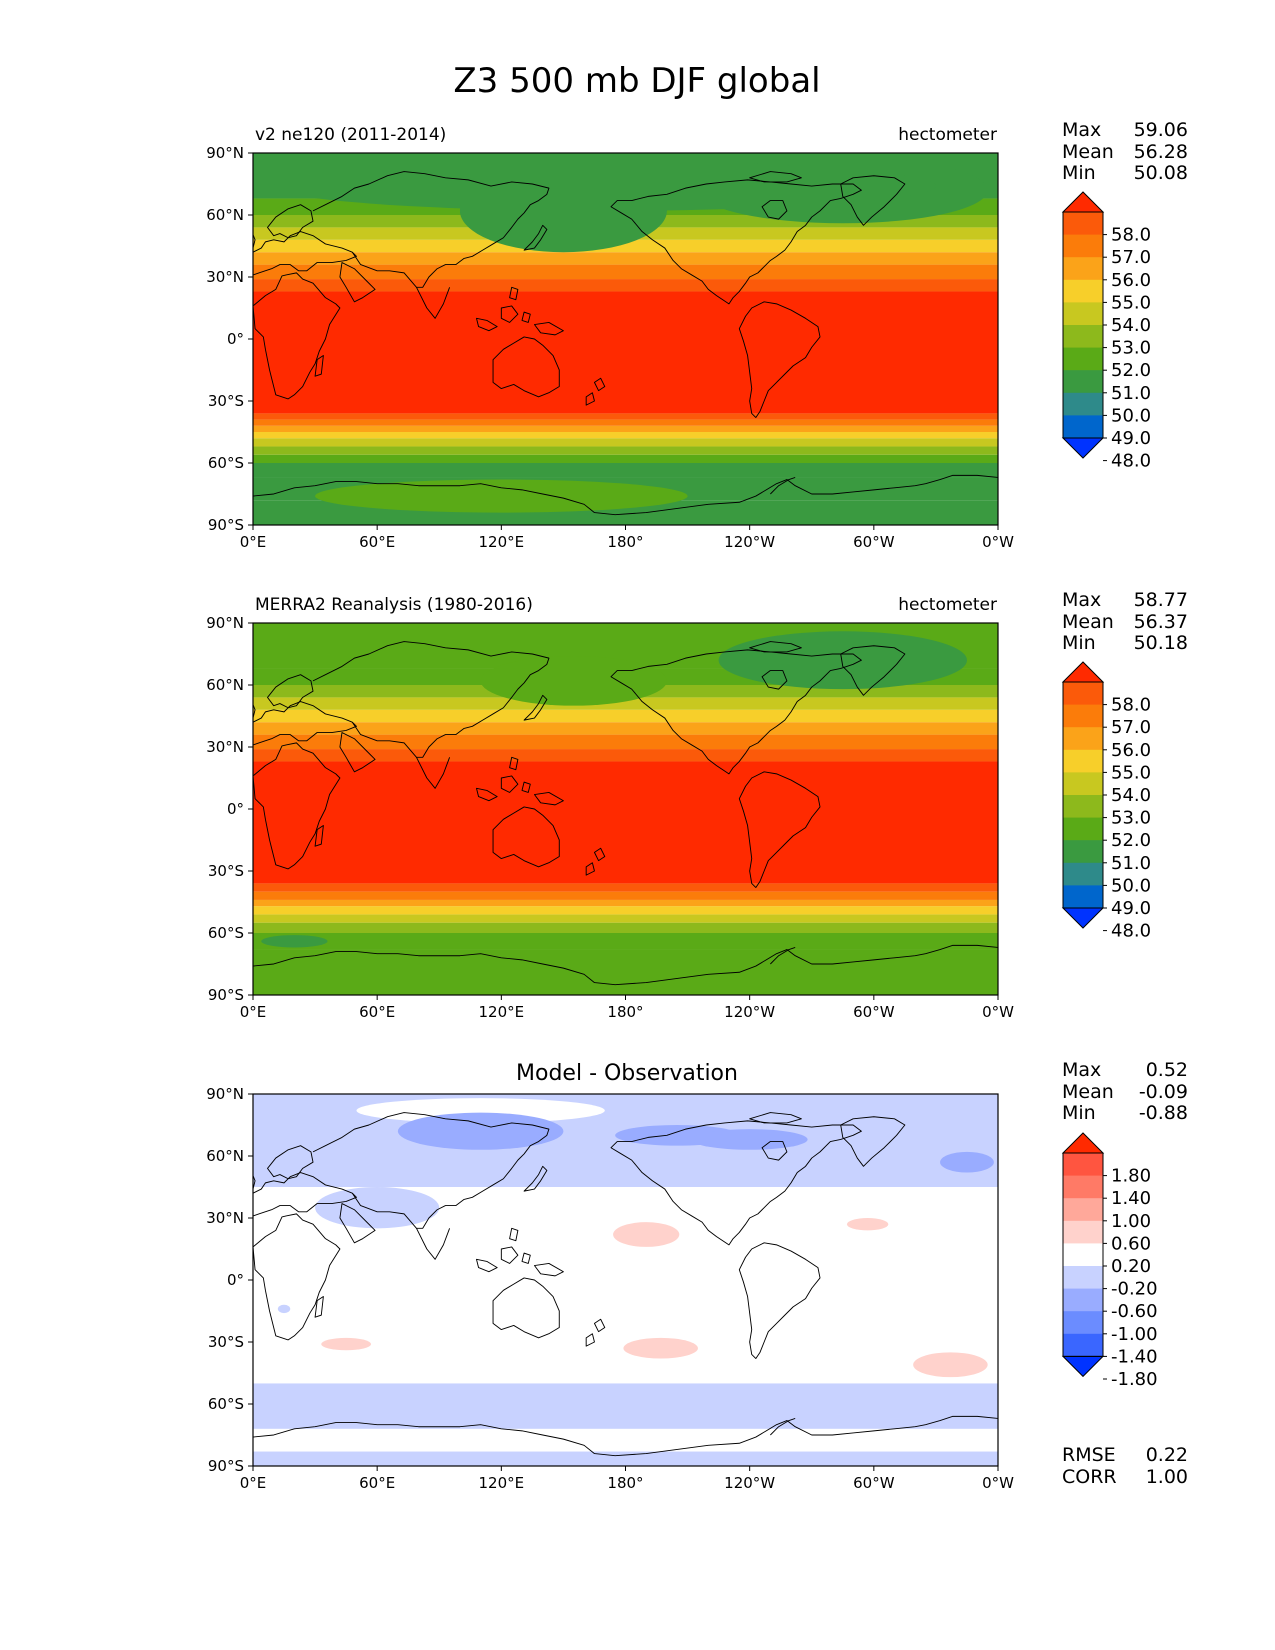 The width and height of the screenshot is (1275, 1650). I want to click on stat-mean-value: 56.37, so click(1161, 622).